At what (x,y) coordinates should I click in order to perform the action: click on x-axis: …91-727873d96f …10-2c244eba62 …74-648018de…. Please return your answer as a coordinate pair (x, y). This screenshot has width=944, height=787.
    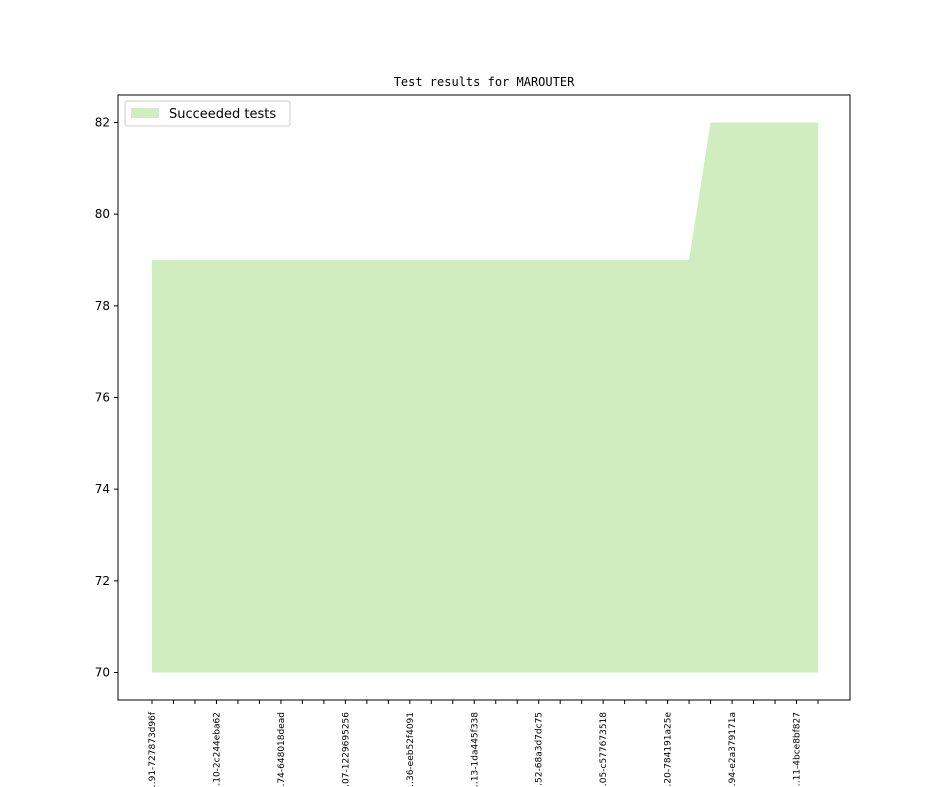
    Looking at the image, I should click on (483, 743).